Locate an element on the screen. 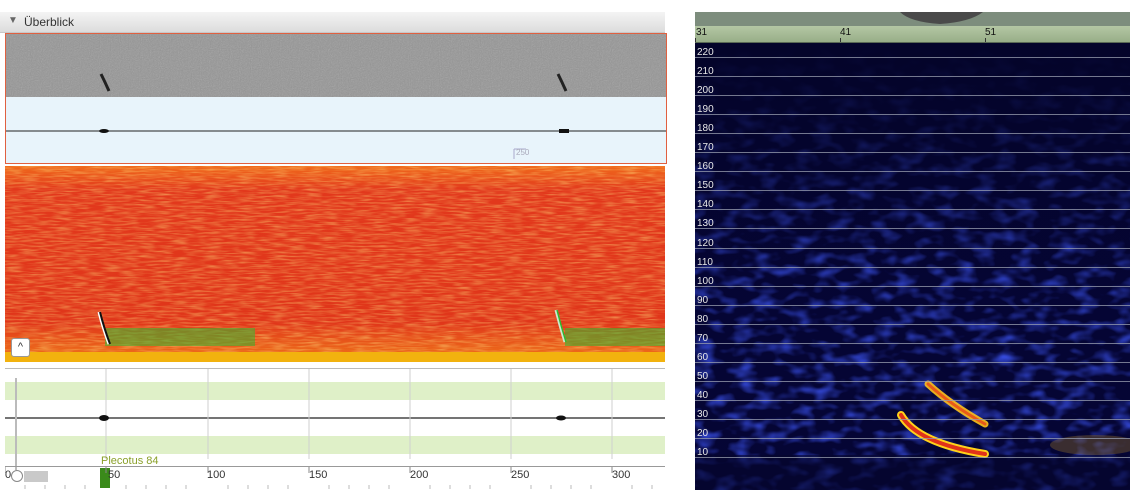  time-tick-31: 31 is located at coordinates (702, 32).